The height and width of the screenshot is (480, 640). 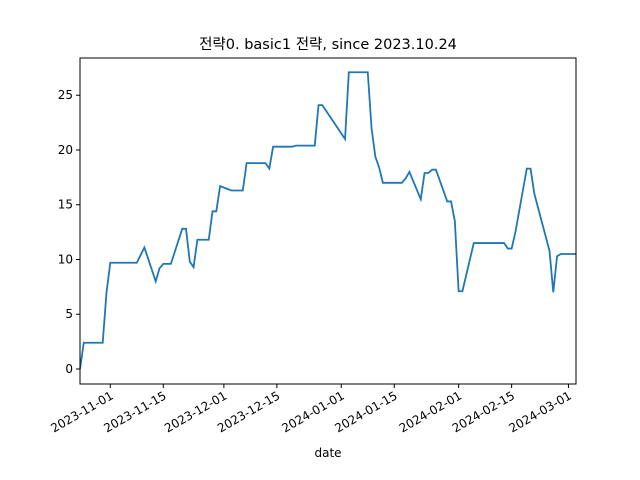 What do you see at coordinates (65, 150) in the screenshot?
I see `y-tick-label: 20` at bounding box center [65, 150].